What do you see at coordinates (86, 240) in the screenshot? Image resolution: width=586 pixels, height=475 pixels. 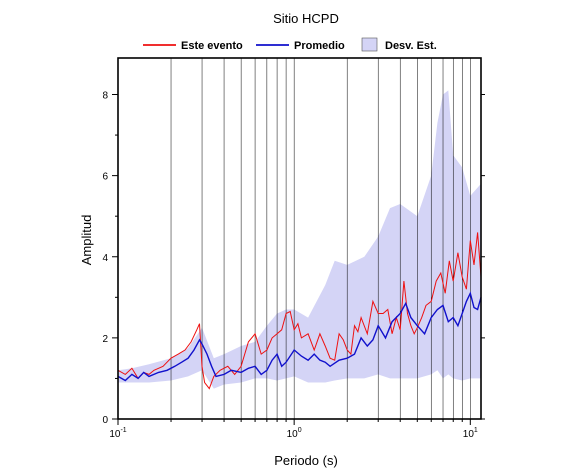 I see `y-axis-label: Amplitud` at bounding box center [86, 240].